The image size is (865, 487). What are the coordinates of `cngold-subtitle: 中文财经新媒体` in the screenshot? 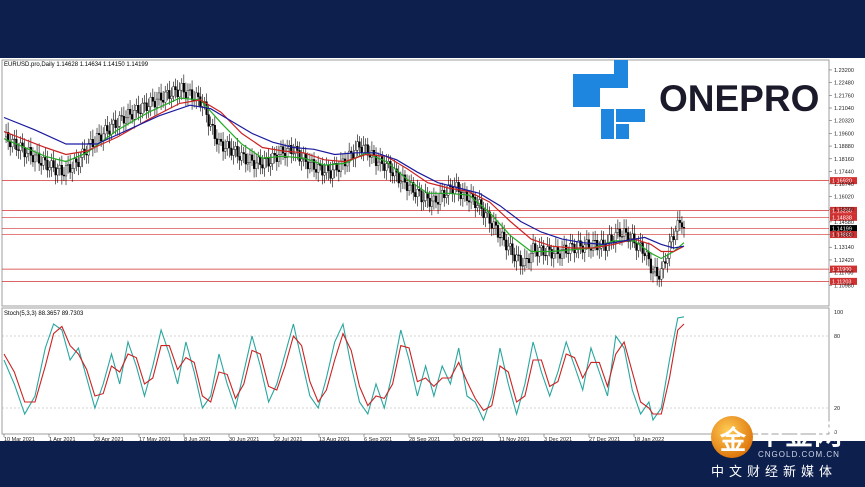 It's located at (774, 472).